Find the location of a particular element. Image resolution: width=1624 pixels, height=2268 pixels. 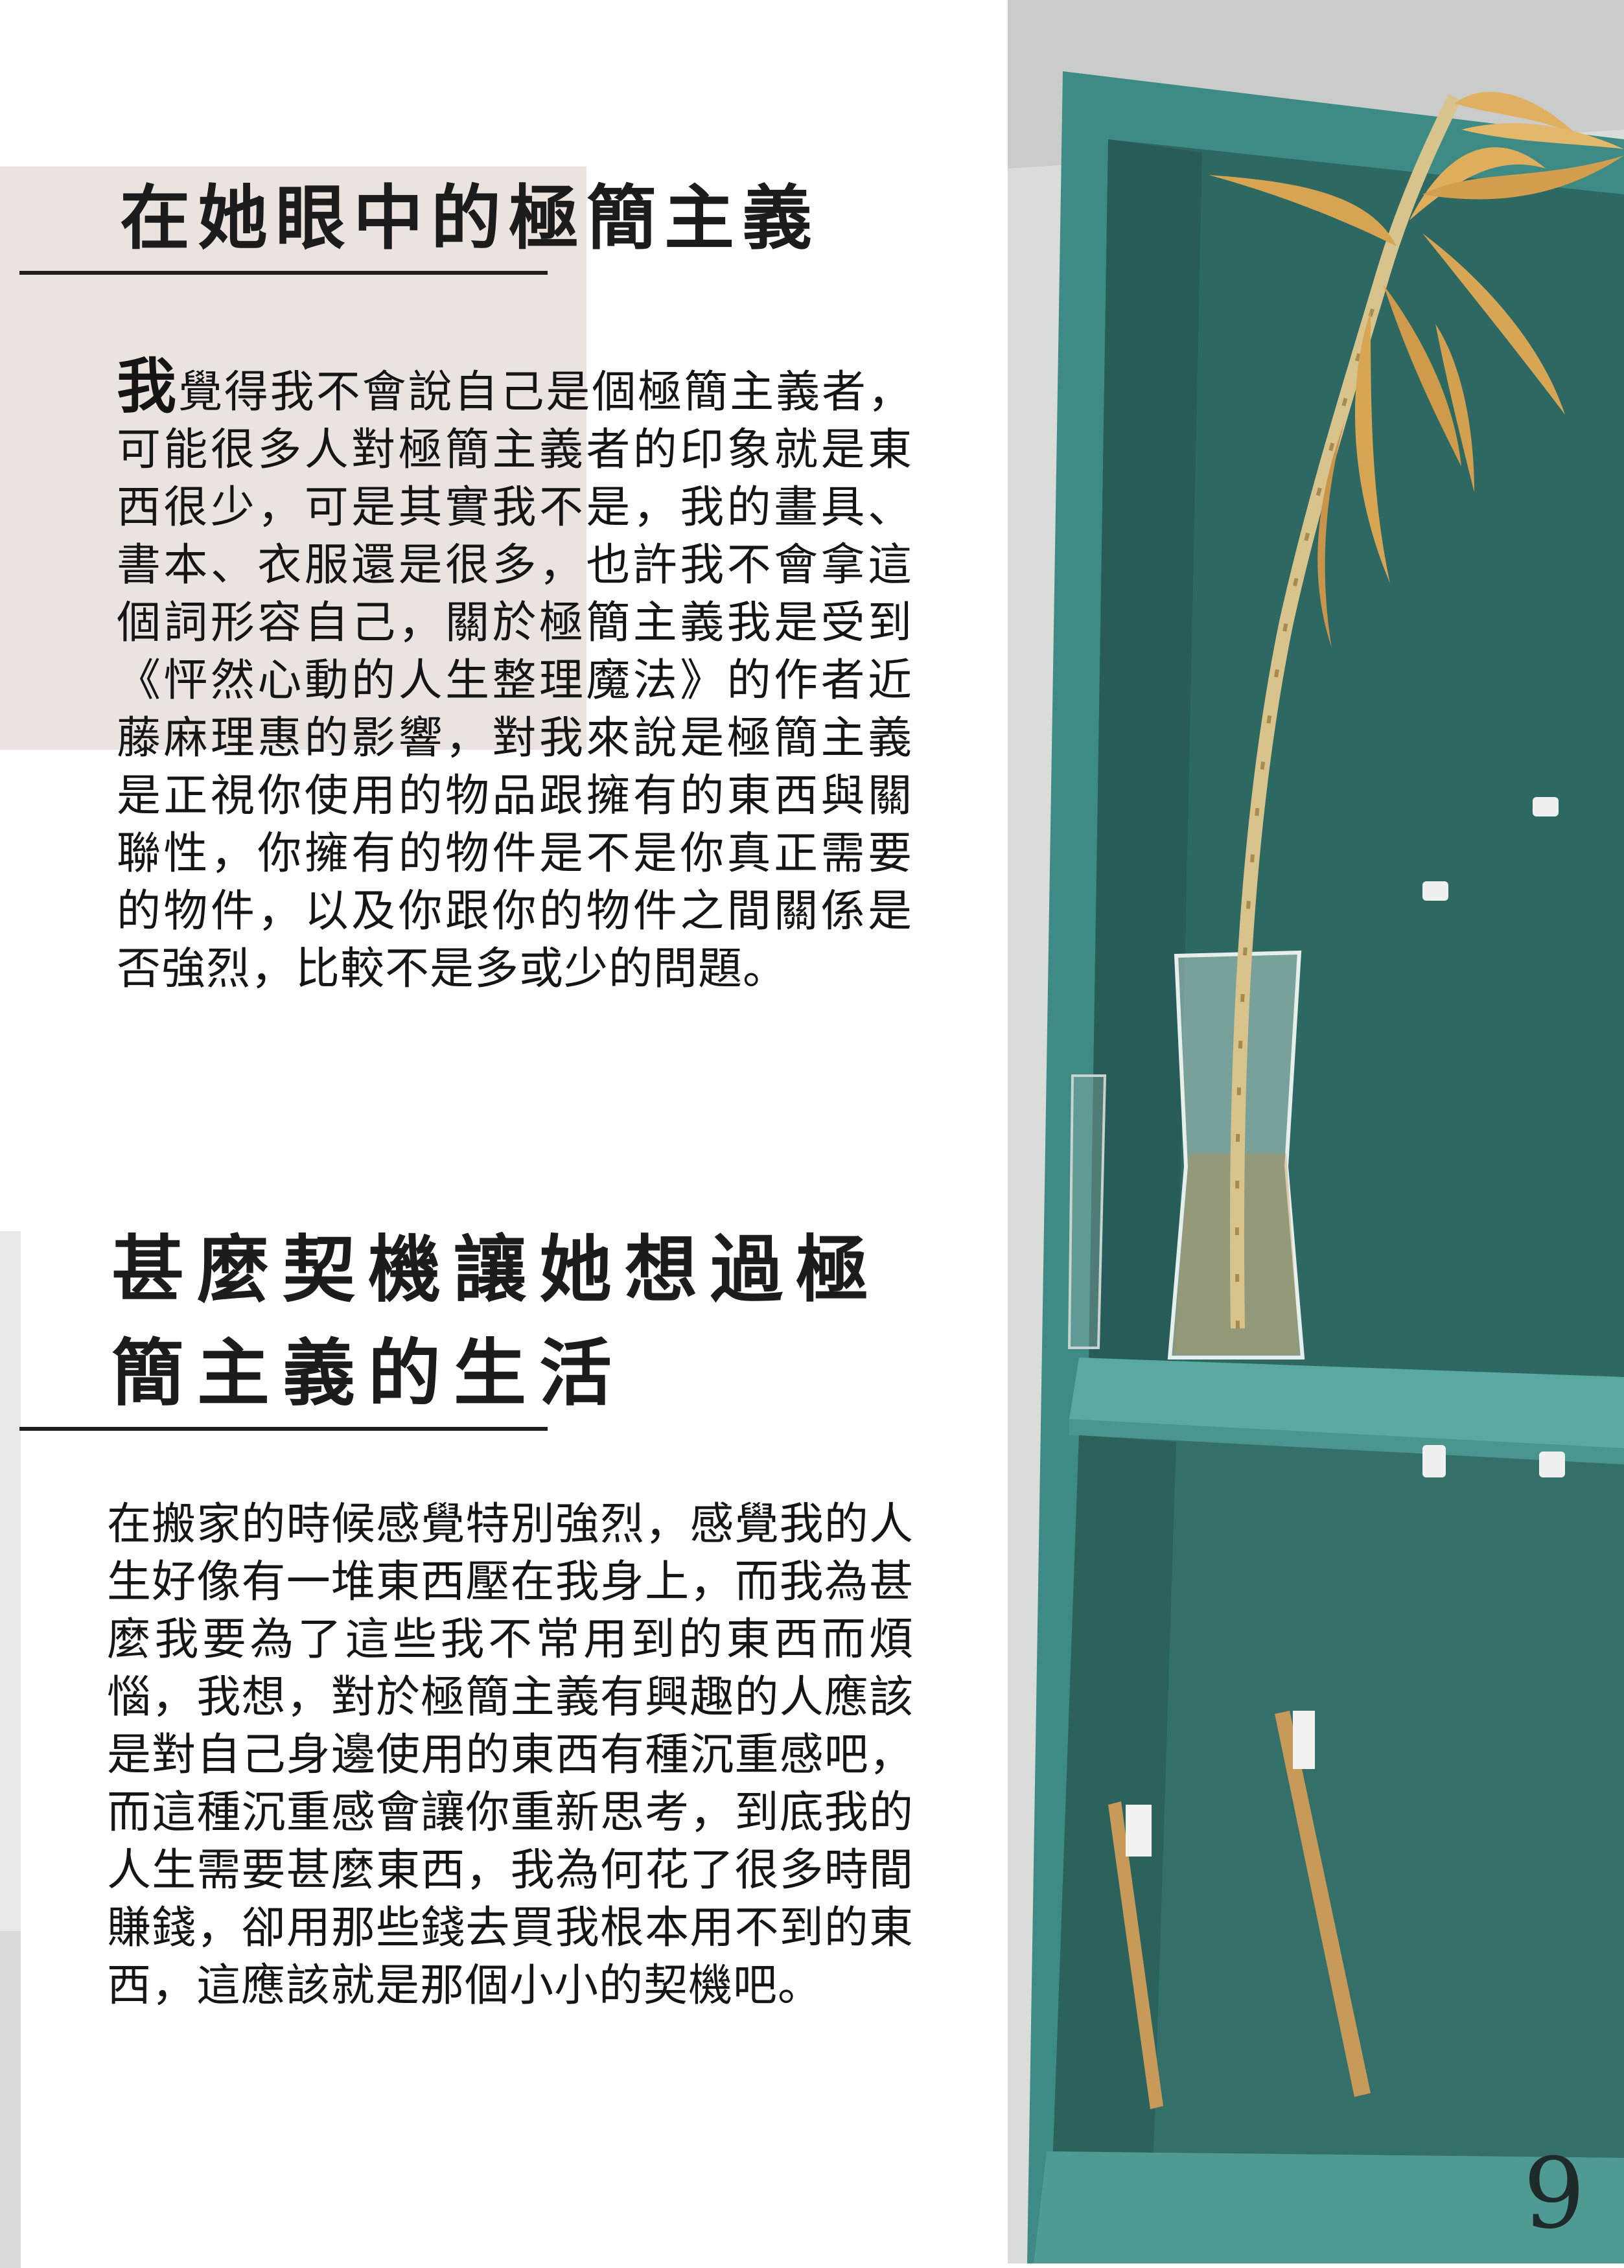

section2-title: 甚麼契機讓她想過極簡主義的生活 is located at coordinates (496, 1321).